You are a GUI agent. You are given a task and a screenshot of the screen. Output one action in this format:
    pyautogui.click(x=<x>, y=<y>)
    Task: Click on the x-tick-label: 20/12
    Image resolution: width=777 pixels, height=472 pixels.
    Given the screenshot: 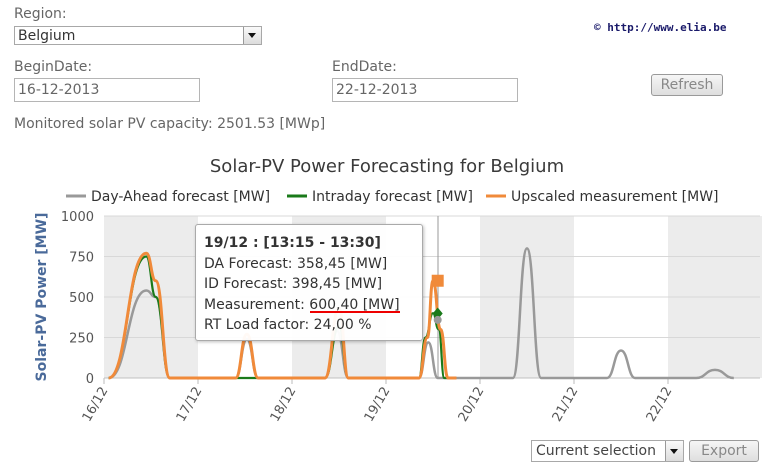 What is the action you would take?
    pyautogui.click(x=472, y=405)
    